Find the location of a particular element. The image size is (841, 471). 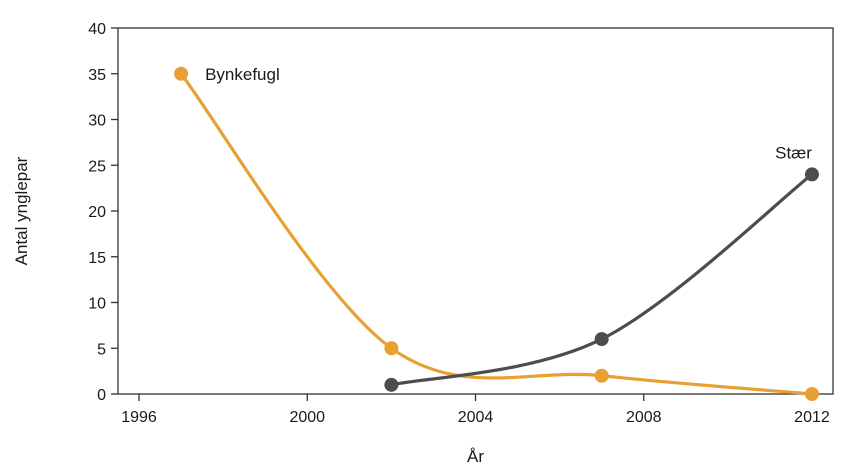

x-tick-label: 1996 is located at coordinates (139, 417).